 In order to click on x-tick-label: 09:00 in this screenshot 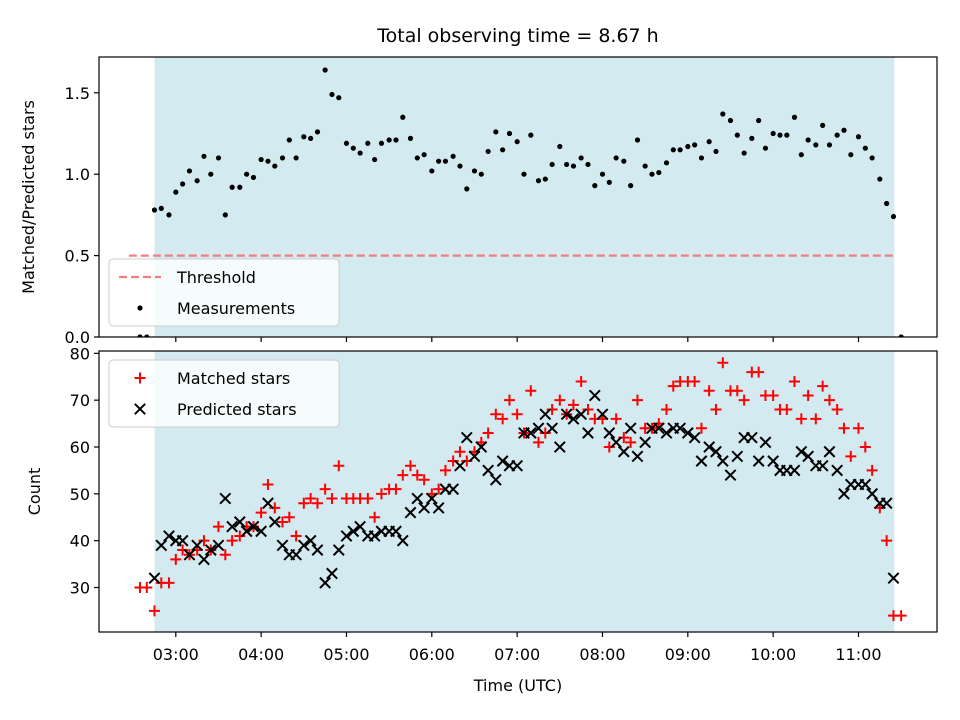, I will do `click(688, 654)`.